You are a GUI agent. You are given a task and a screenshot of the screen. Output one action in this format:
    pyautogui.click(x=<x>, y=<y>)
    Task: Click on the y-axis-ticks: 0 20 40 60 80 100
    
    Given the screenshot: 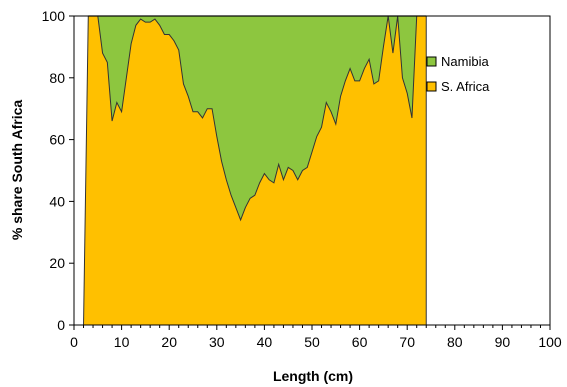 What is the action you would take?
    pyautogui.click(x=58, y=170)
    